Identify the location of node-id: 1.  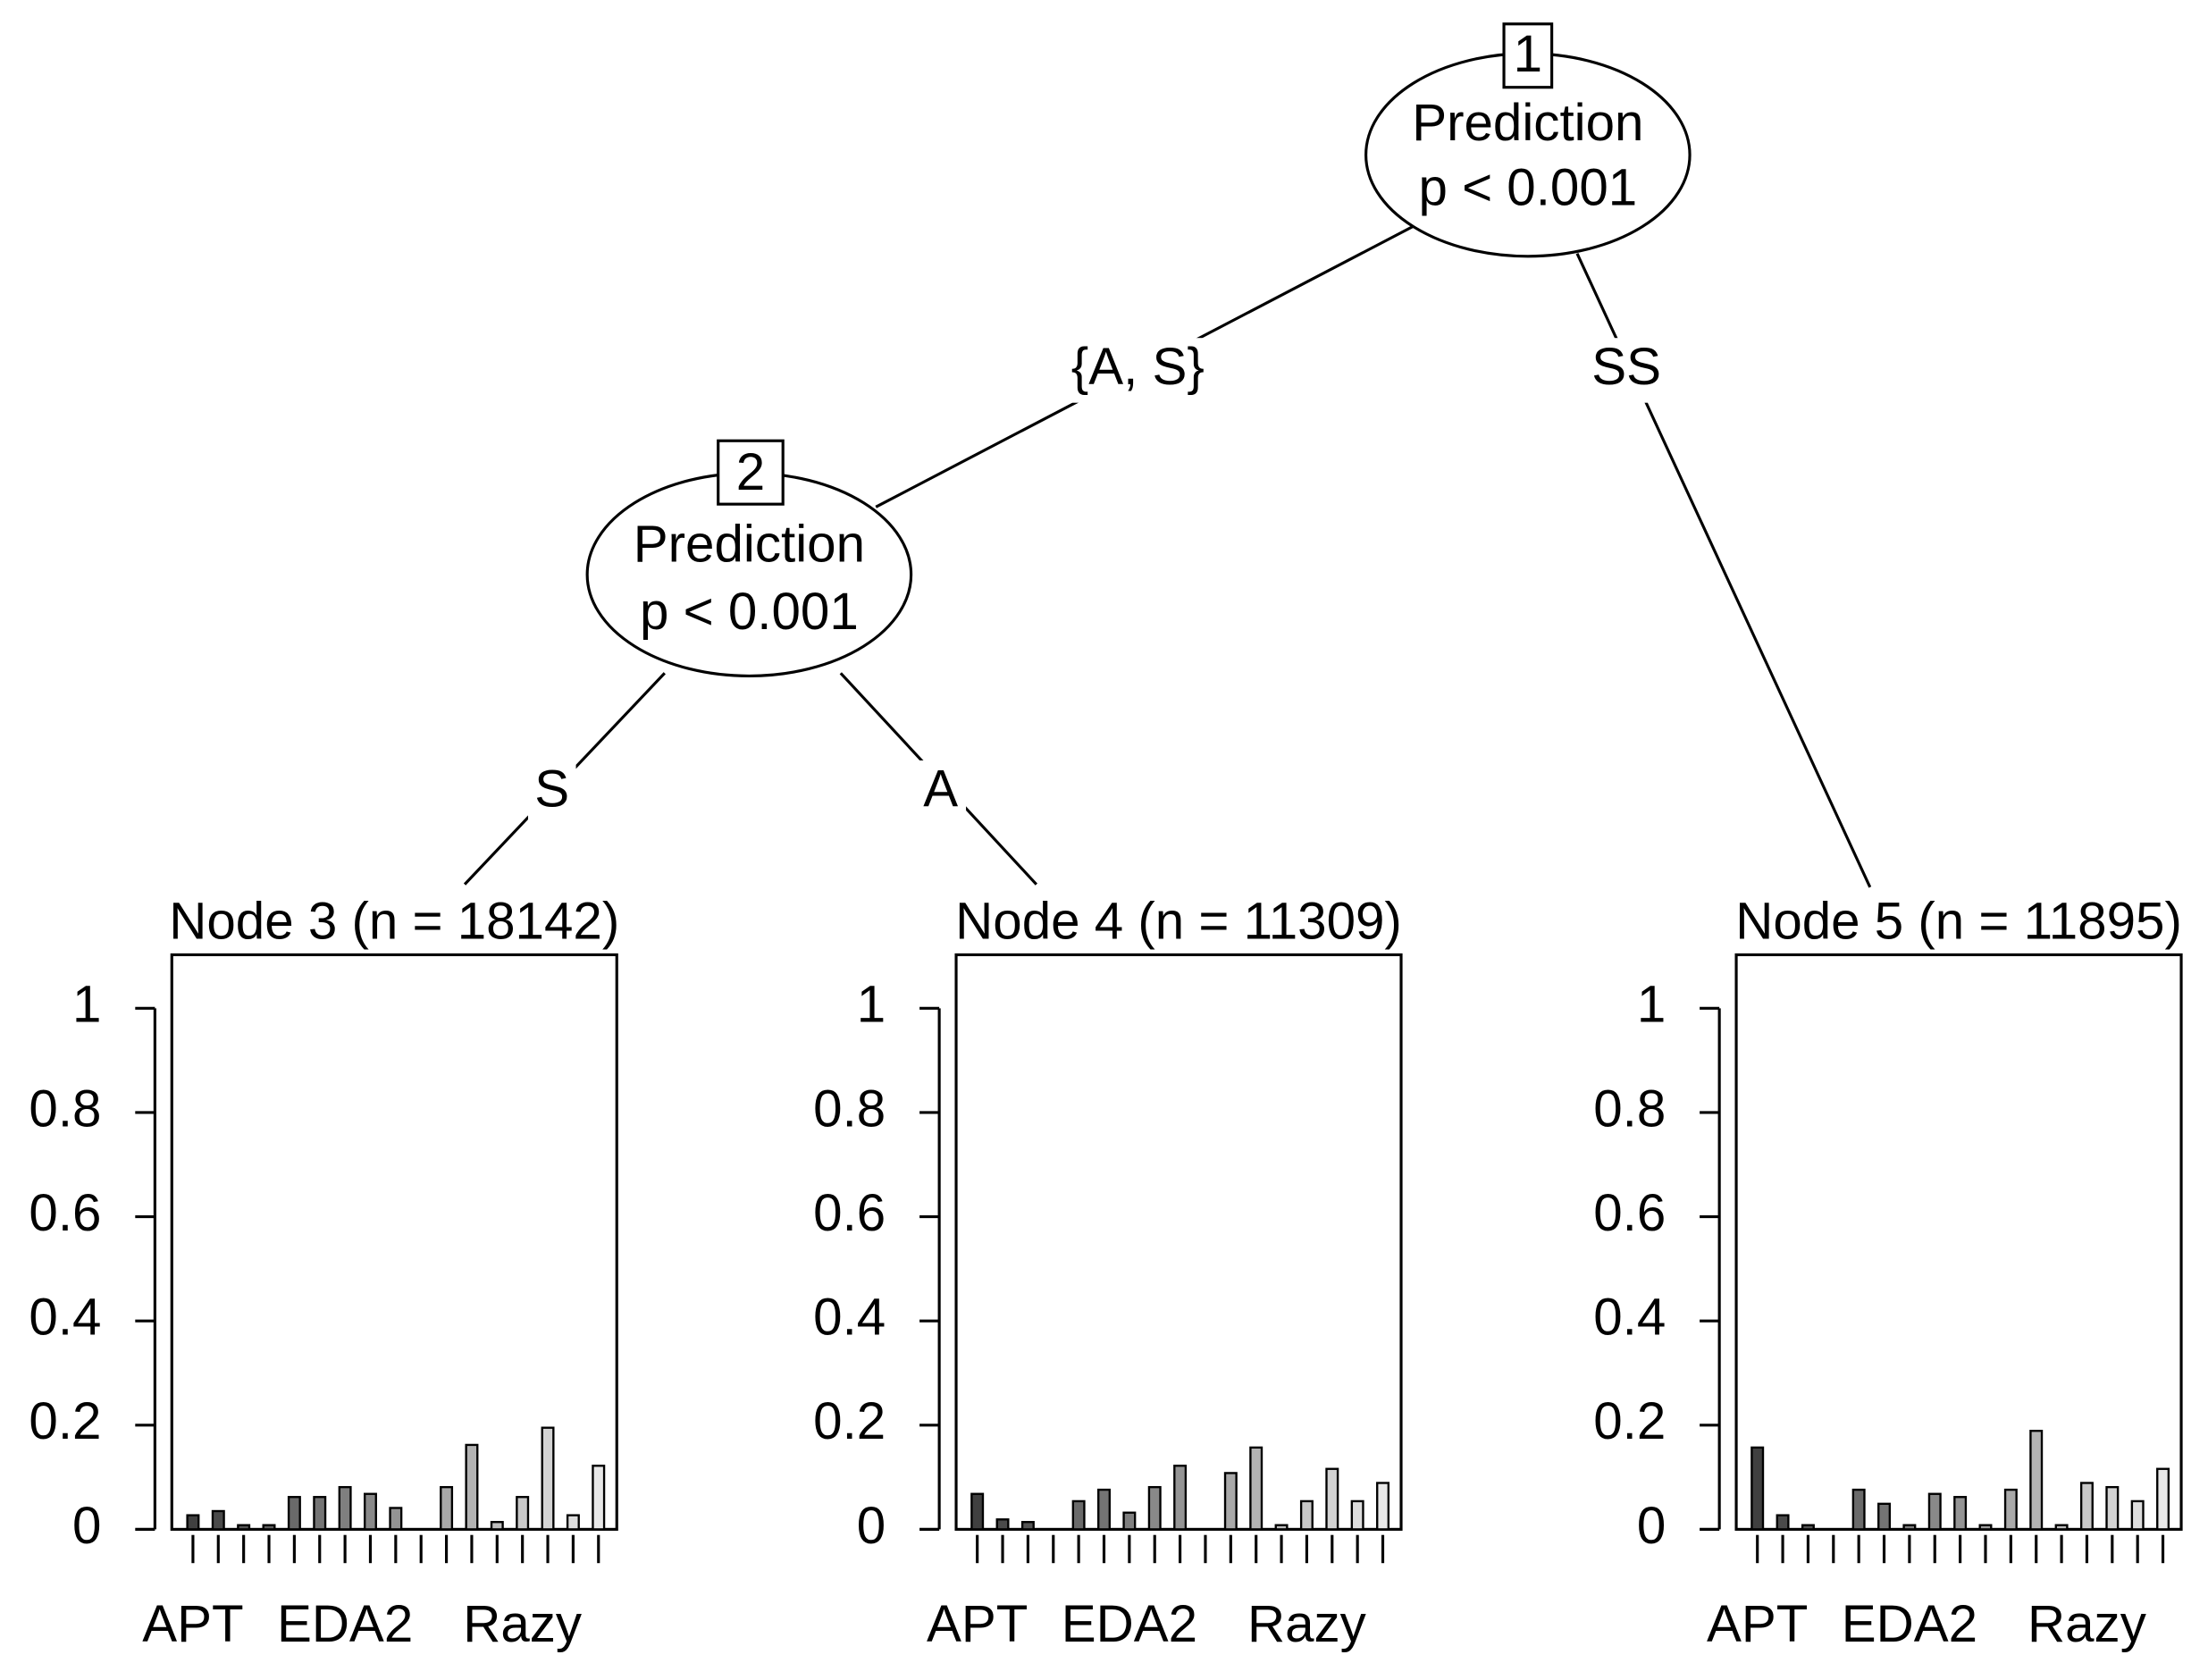
(1528, 54).